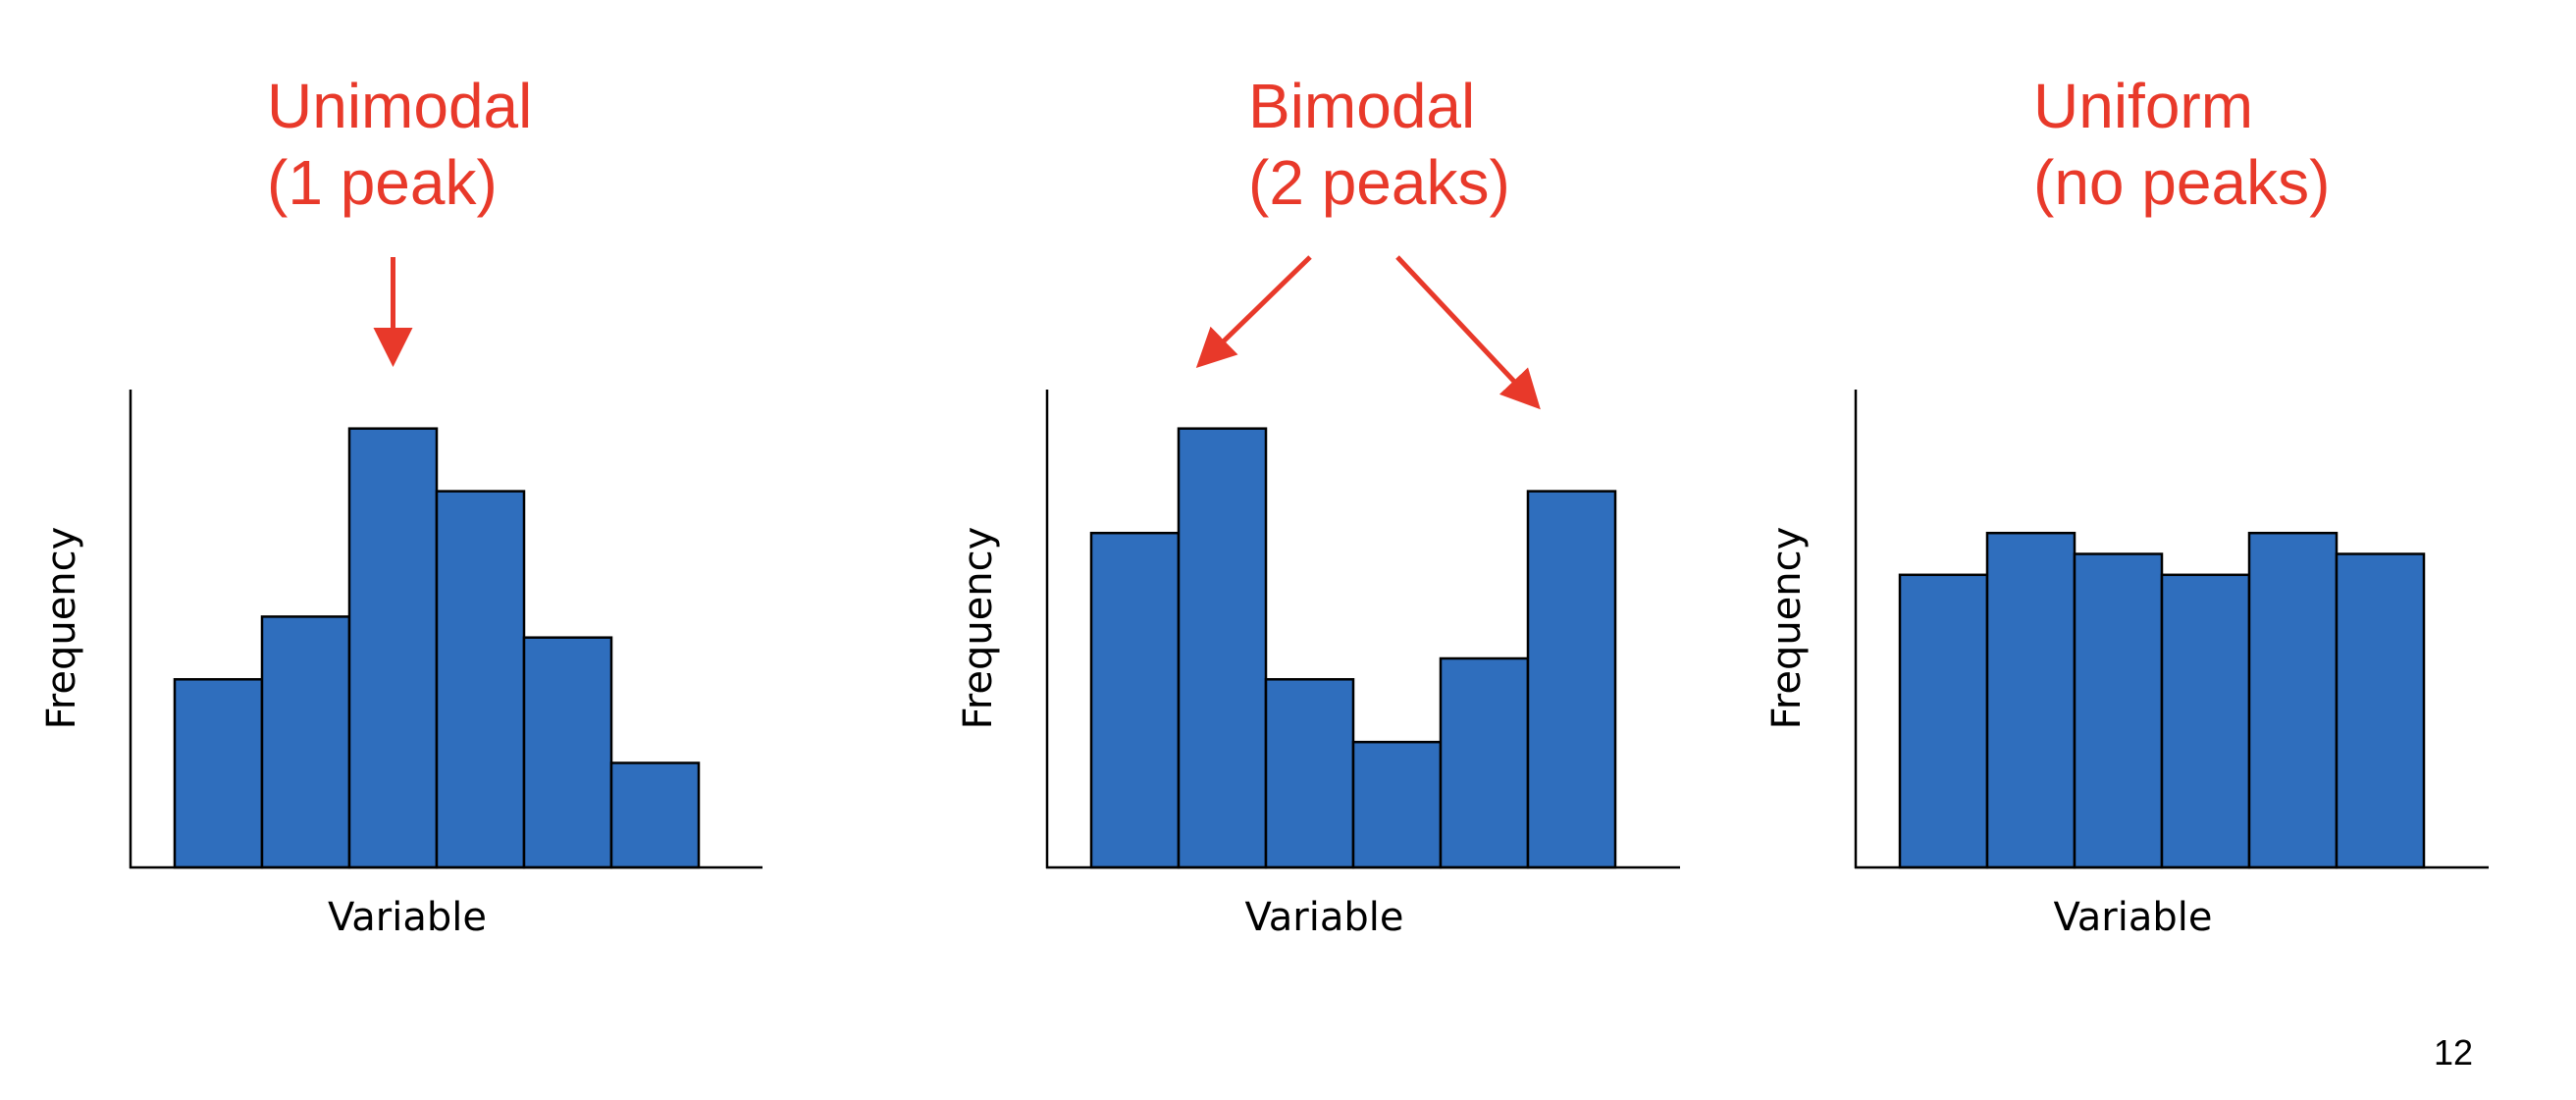  Describe the element at coordinates (1468, 332) in the screenshot. I see `peak-arrow-right` at that location.